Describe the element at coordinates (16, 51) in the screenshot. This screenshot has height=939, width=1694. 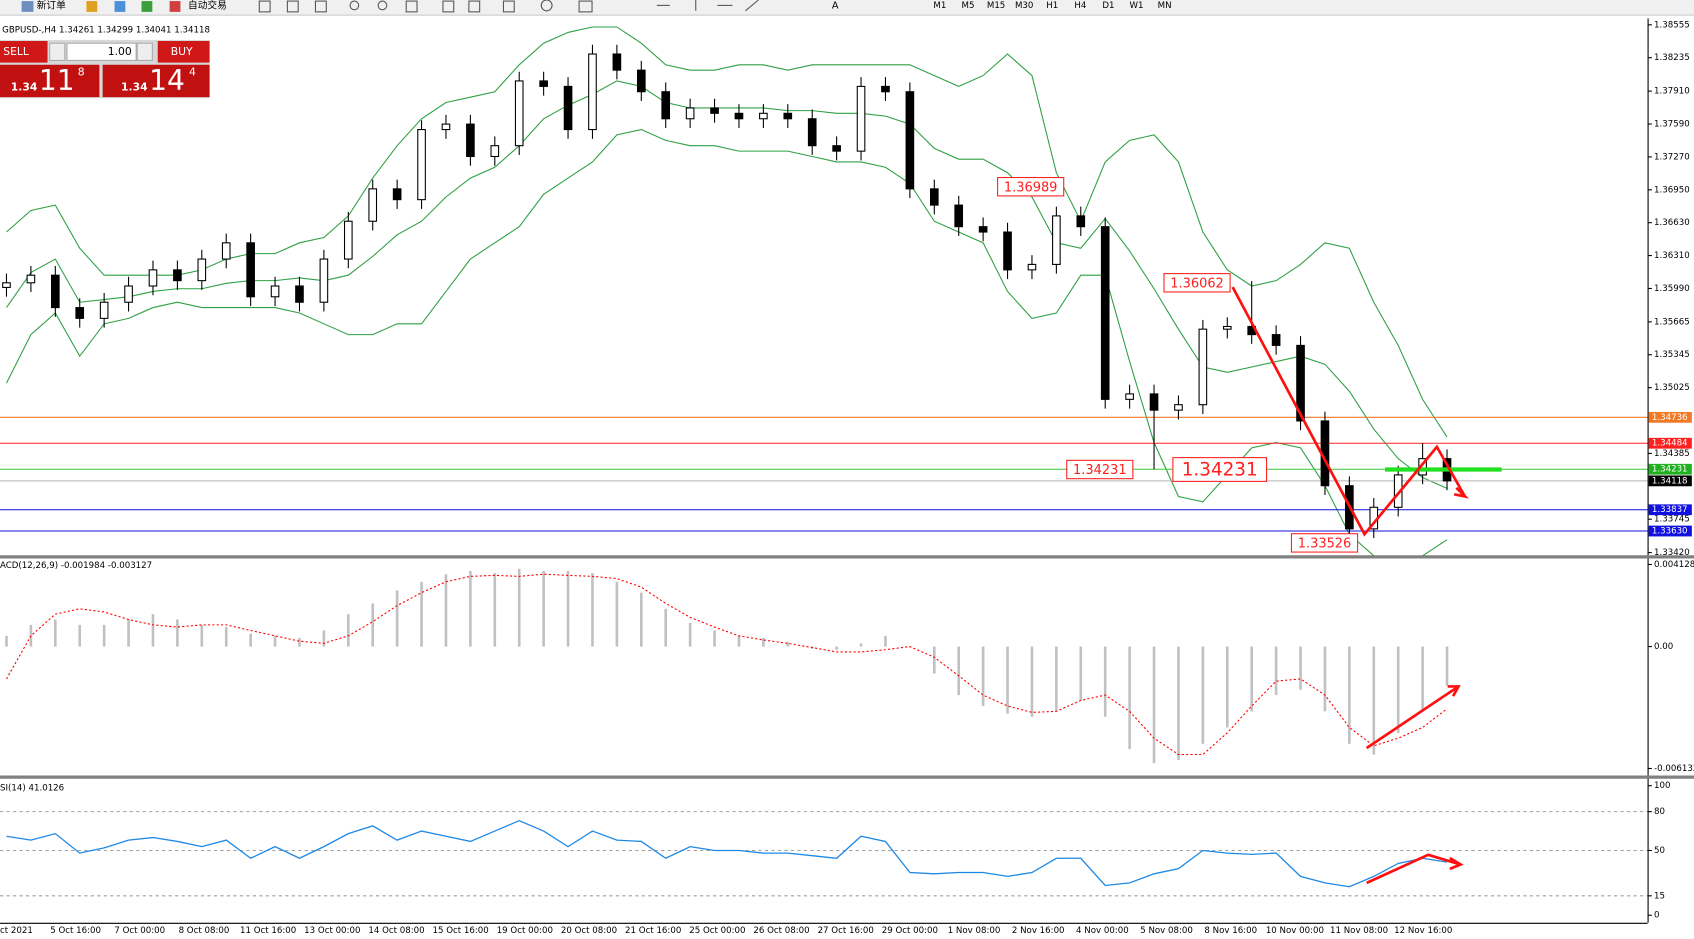
I see `sell-label: SELL` at that location.